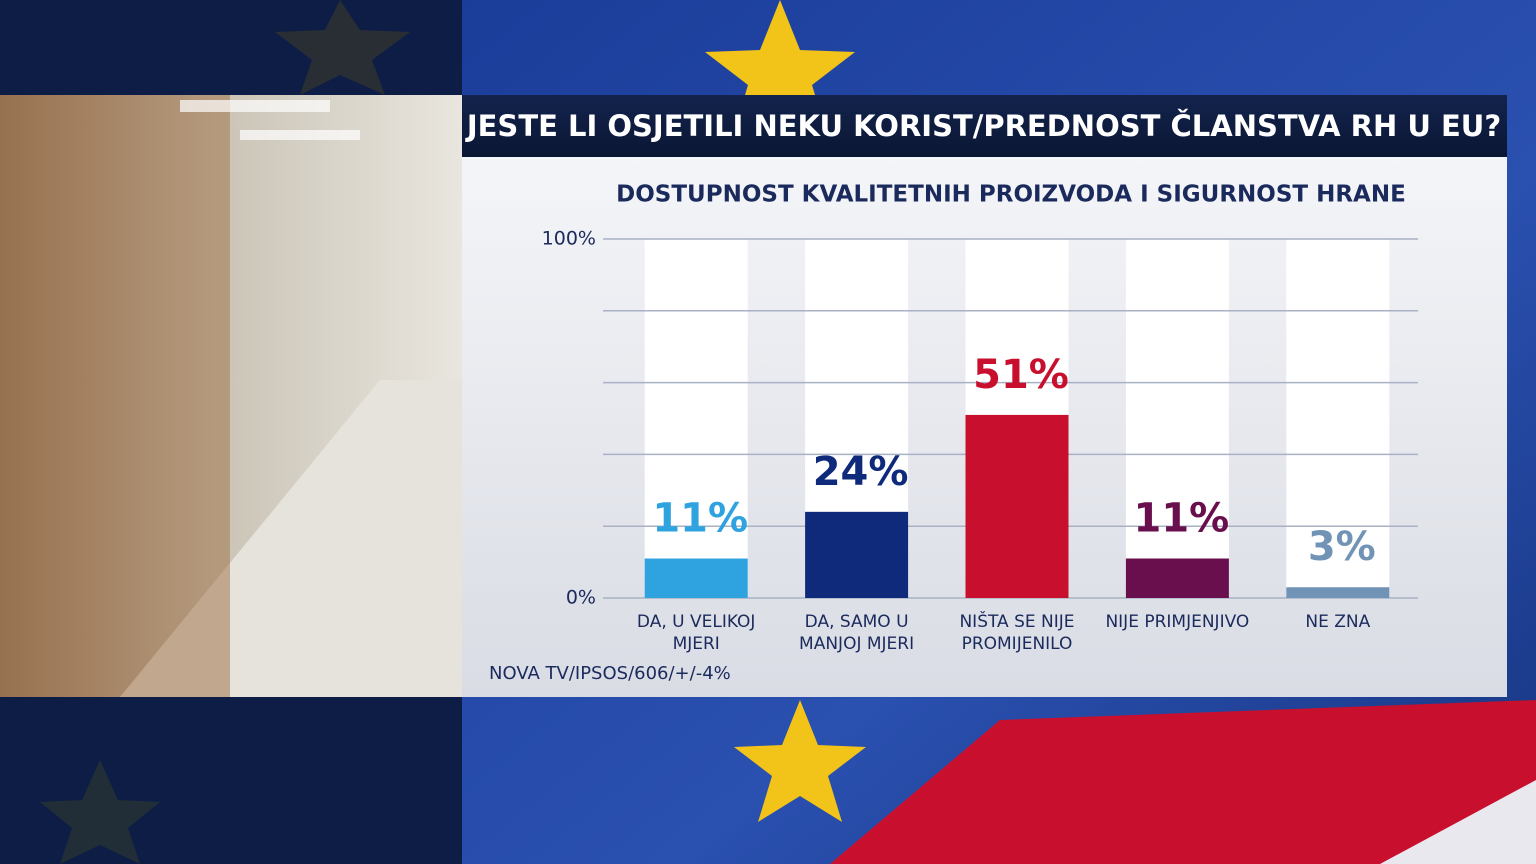  What do you see at coordinates (569, 239) in the screenshot?
I see `y-tick-label: 100%` at bounding box center [569, 239].